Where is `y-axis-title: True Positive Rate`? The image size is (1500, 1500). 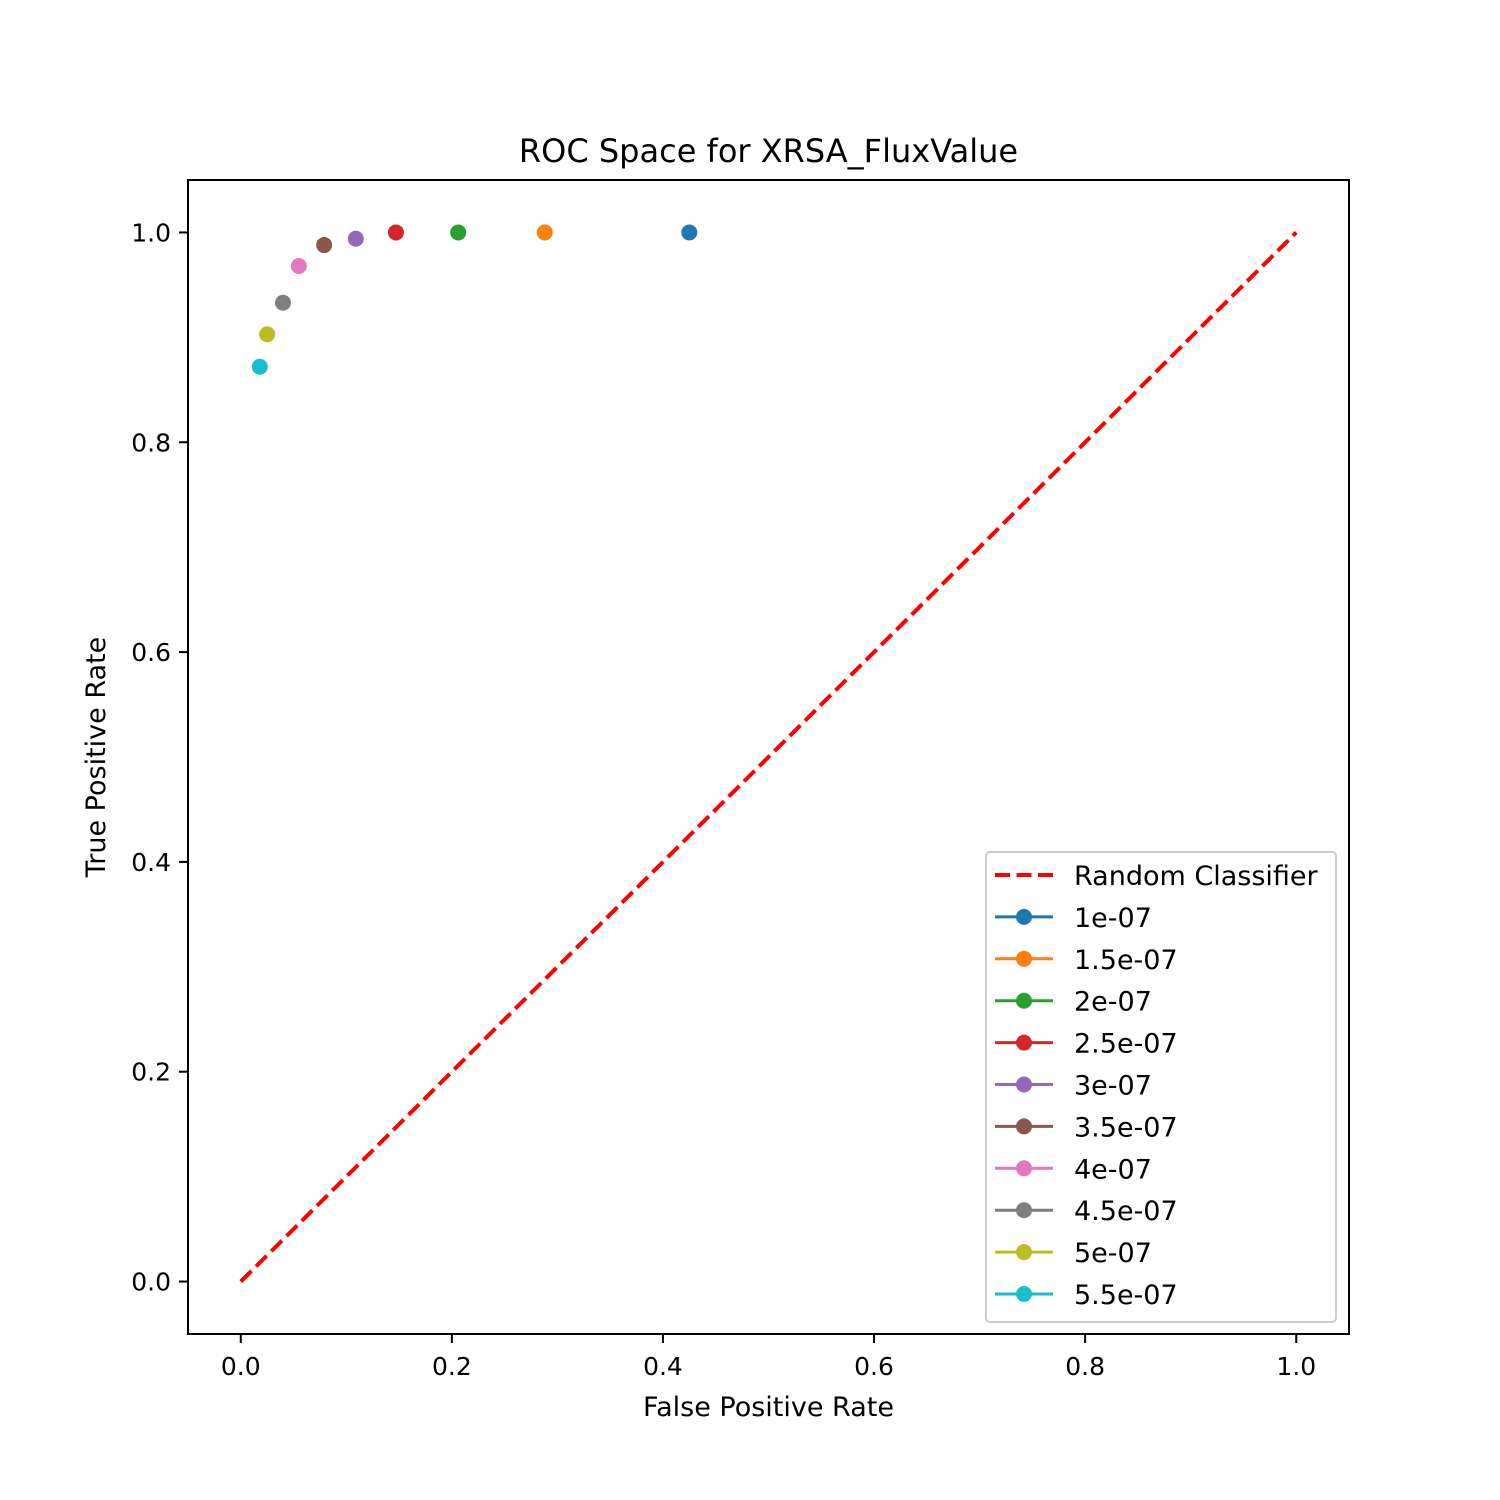 y-axis-title: True Positive Rate is located at coordinates (96, 758).